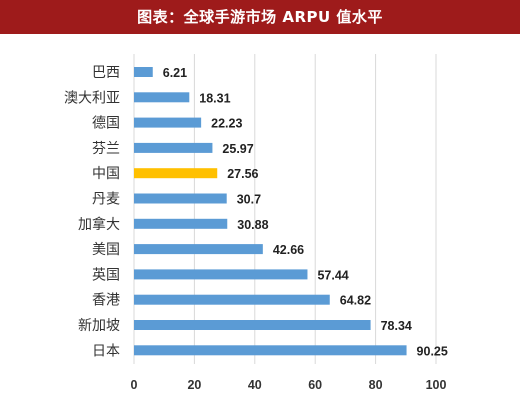  What do you see at coordinates (194, 385) in the screenshot?
I see `x-tick-label: 20` at bounding box center [194, 385].